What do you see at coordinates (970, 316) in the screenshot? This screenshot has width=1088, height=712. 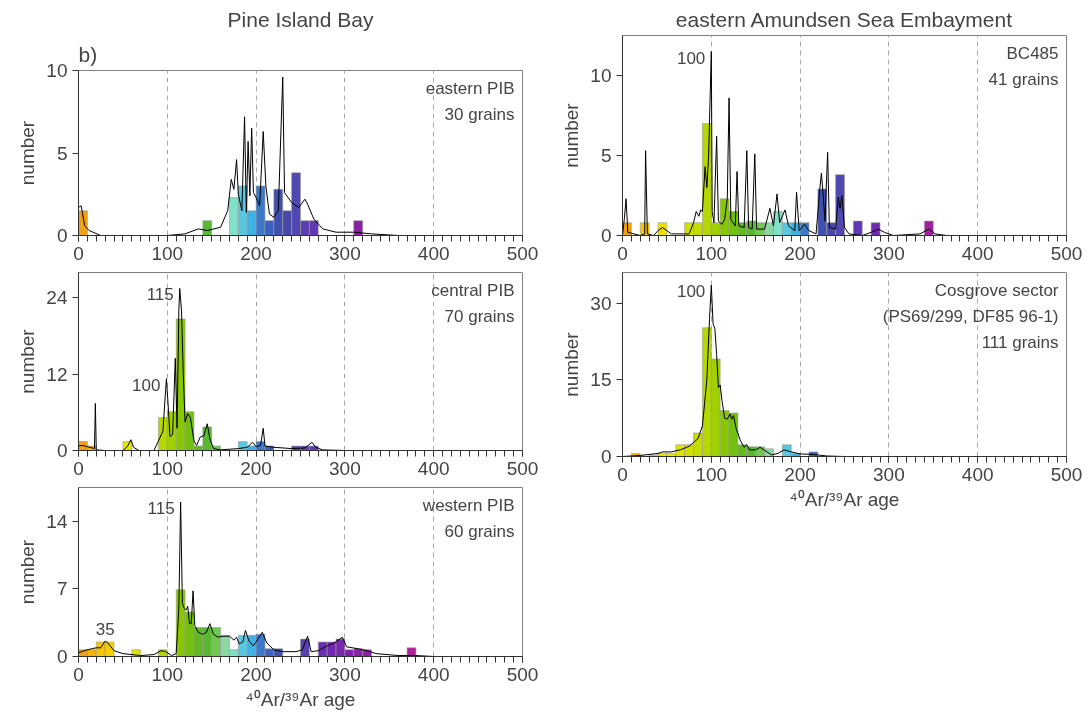 I see `annotation: (PS69/299, DF85 96-1)` at bounding box center [970, 316].